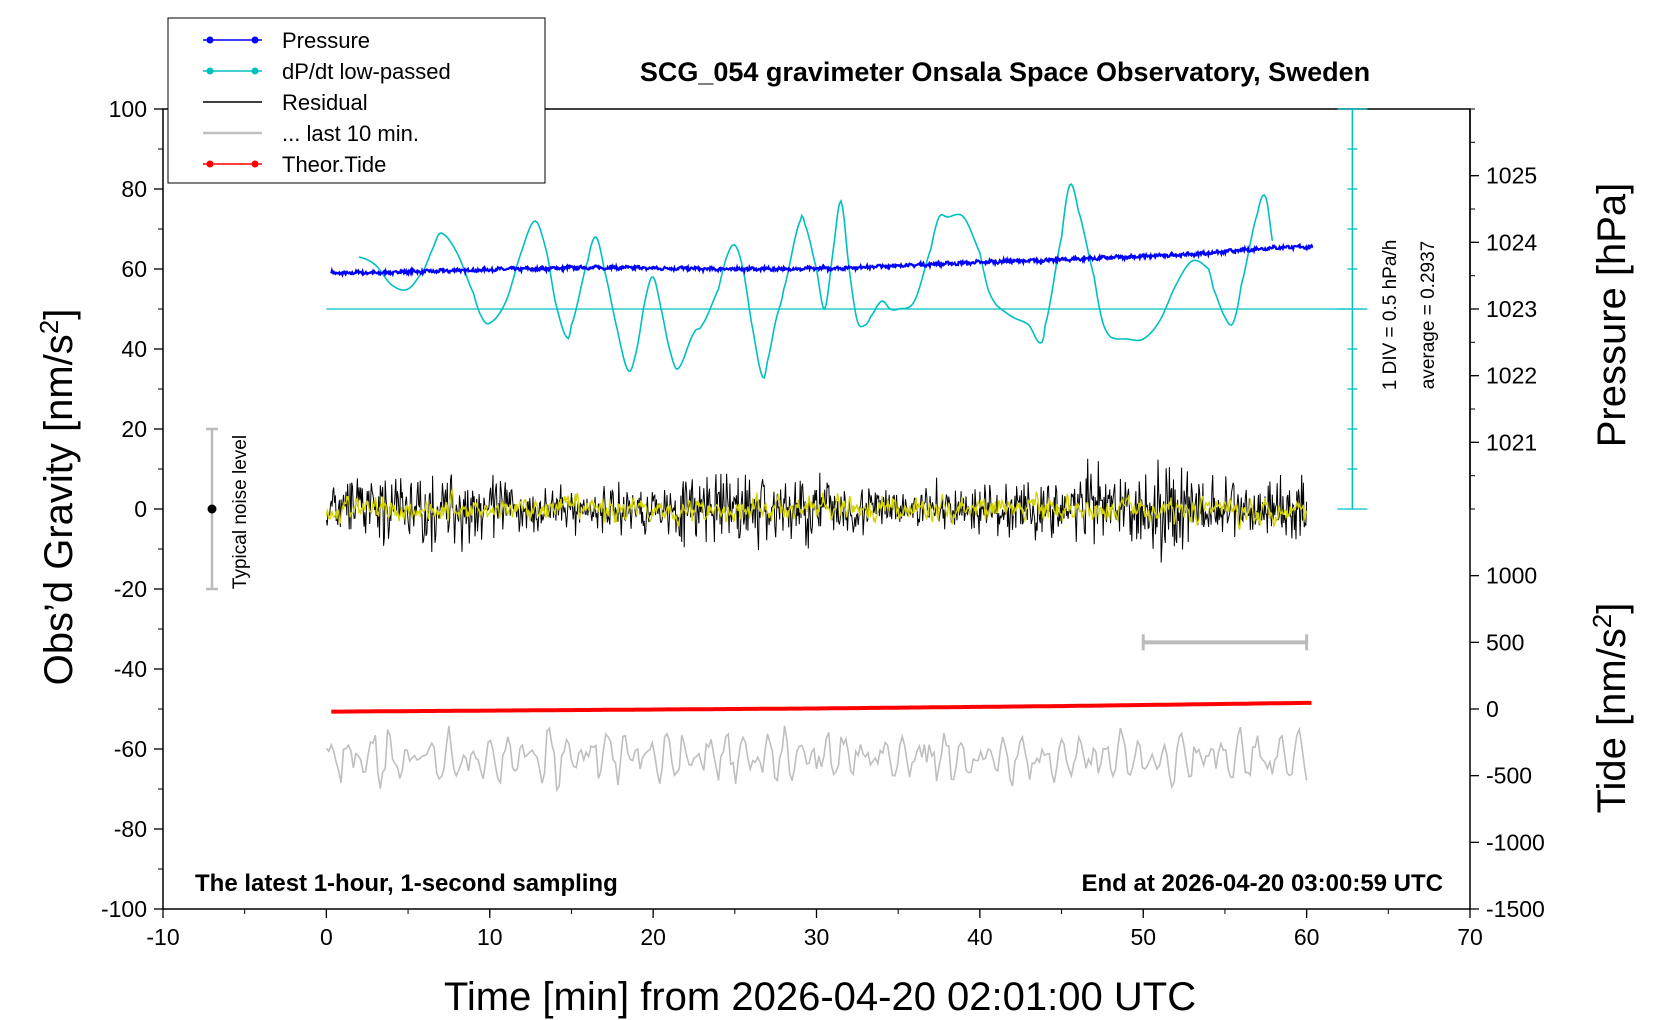 The width and height of the screenshot is (1660, 1020). Describe the element at coordinates (162, 937) in the screenshot. I see `x-tick-label: -10` at that location.